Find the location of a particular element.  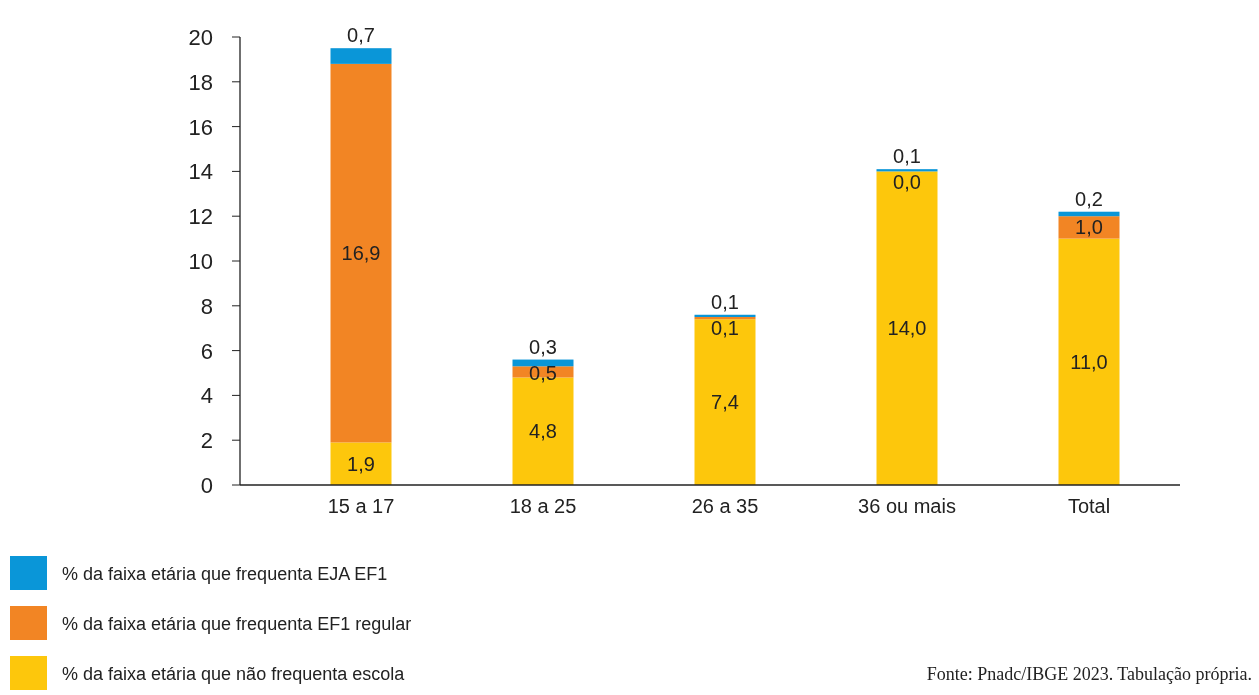

legend-label: % da faixa etária que não frequenta escola is located at coordinates (234, 674).